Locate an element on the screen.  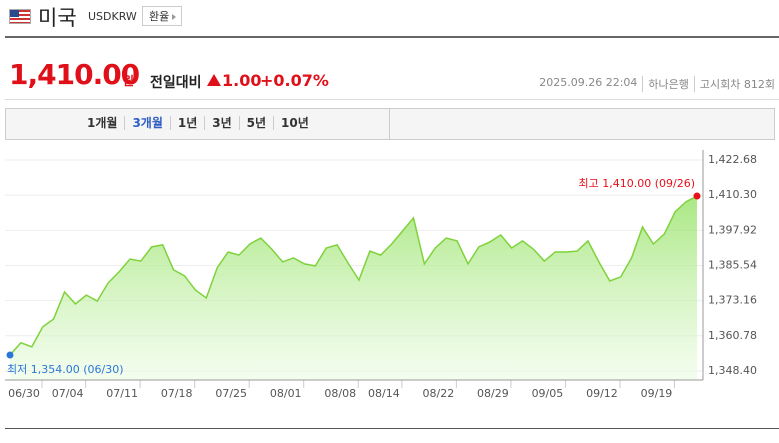
change-label: 전일대비 is located at coordinates (176, 83).